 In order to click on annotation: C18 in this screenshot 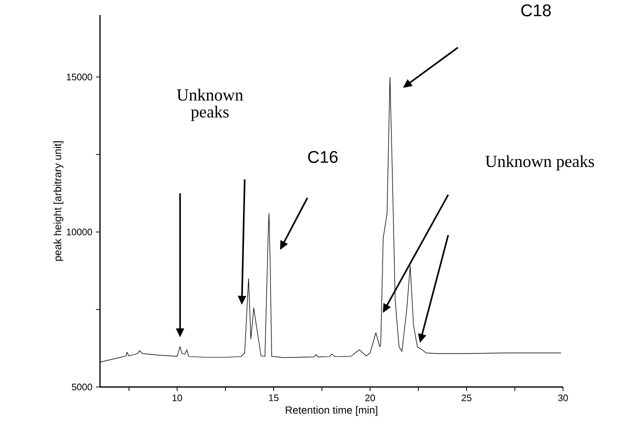, I will do `click(536, 10)`.